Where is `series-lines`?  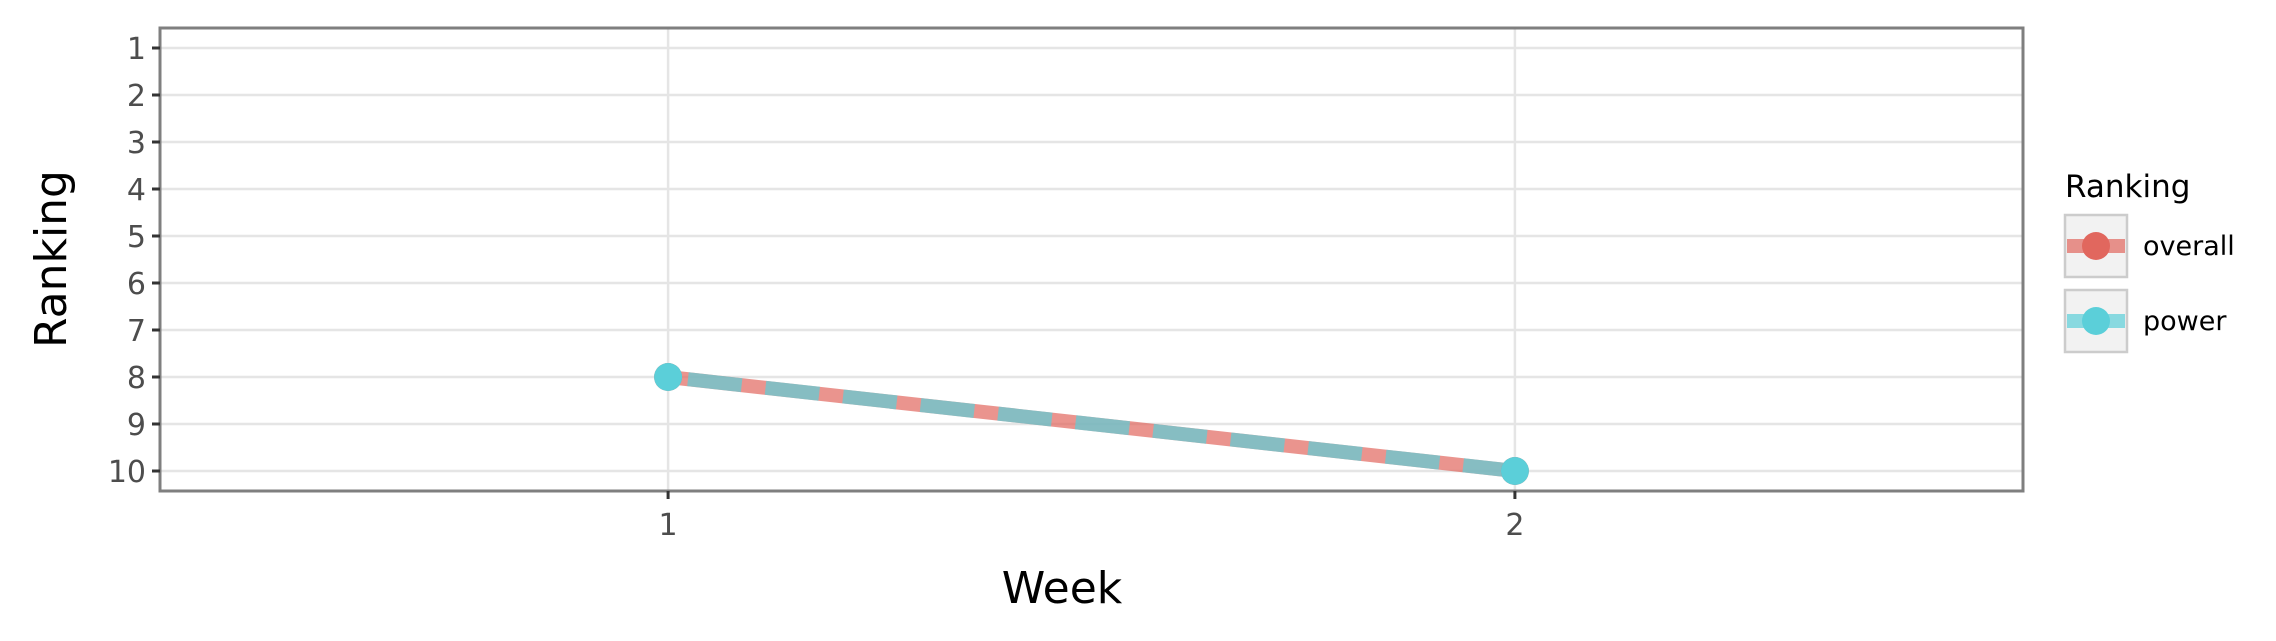 series-lines is located at coordinates (1091, 424).